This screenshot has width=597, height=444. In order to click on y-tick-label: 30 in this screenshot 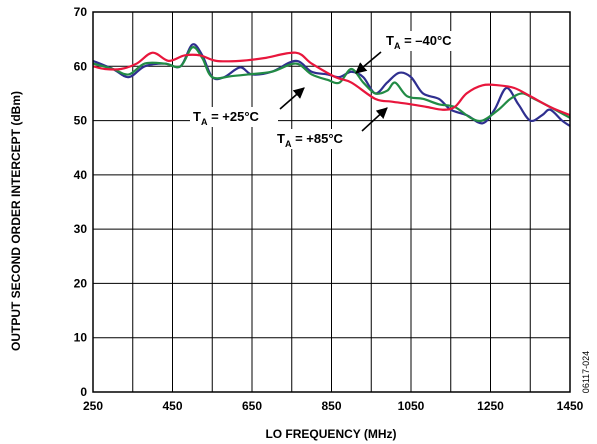, I will do `click(81, 229)`.